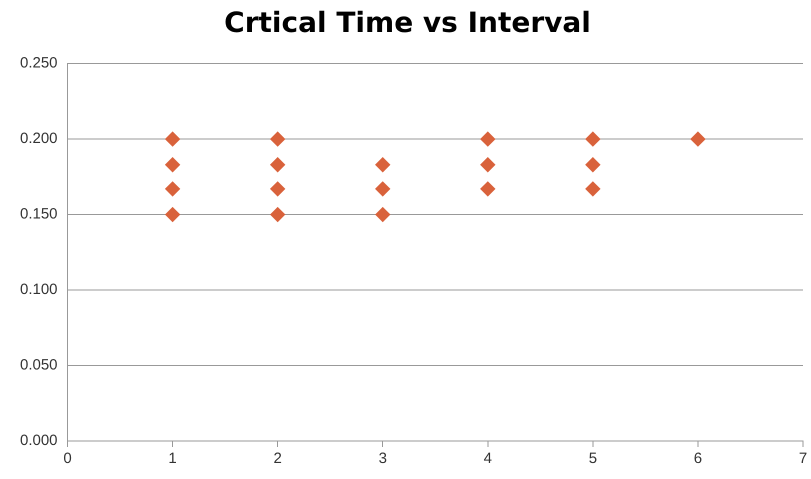 This screenshot has width=811, height=479. Describe the element at coordinates (488, 459) in the screenshot. I see `x-tick-label: 4` at that location.